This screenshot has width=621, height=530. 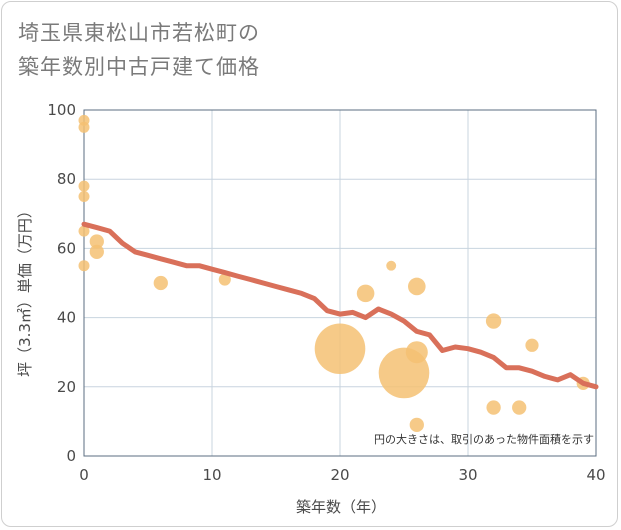 What do you see at coordinates (66, 318) in the screenshot?
I see `y-tick-label: 40` at bounding box center [66, 318].